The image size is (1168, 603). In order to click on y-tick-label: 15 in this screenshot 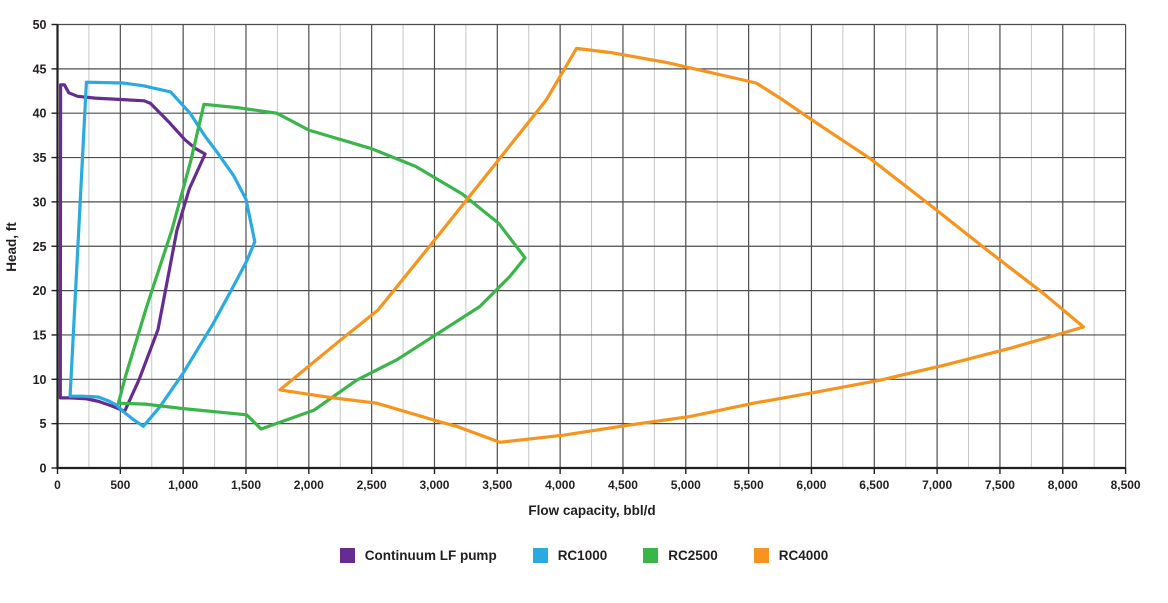, I will do `click(40, 335)`.